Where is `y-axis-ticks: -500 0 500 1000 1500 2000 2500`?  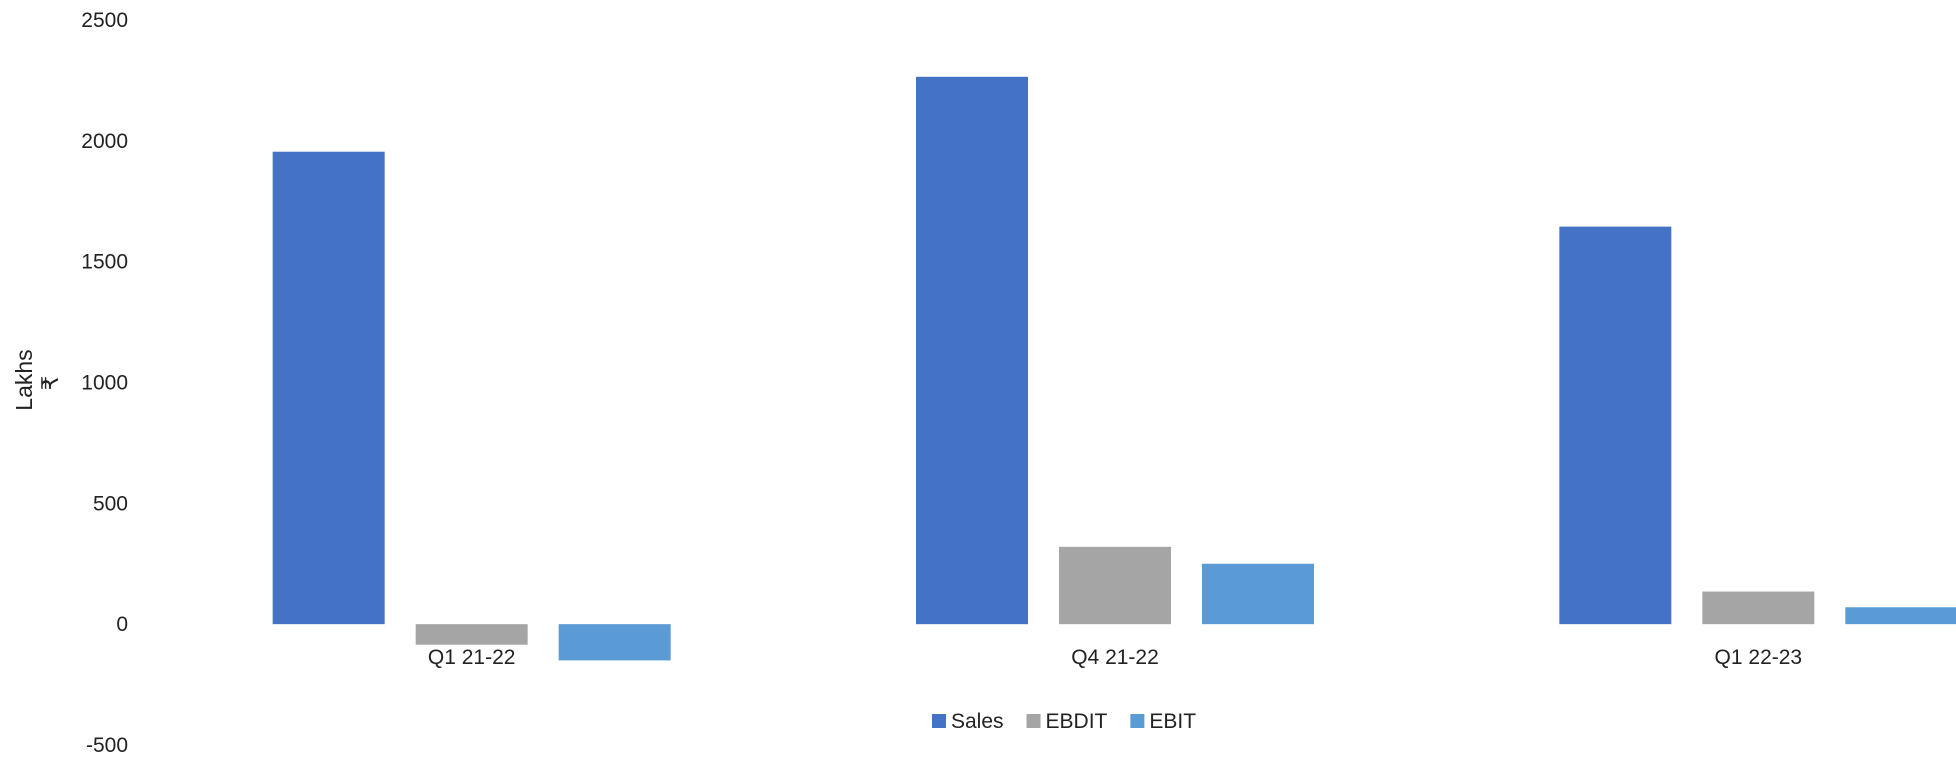 y-axis-ticks: -500 0 500 1000 1500 2000 2500 is located at coordinates (104, 383).